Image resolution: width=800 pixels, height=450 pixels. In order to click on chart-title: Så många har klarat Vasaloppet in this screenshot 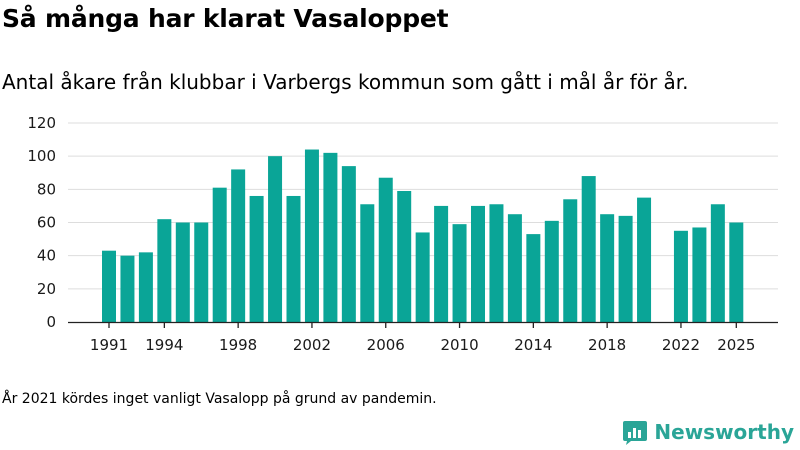, I will do `click(225, 18)`.